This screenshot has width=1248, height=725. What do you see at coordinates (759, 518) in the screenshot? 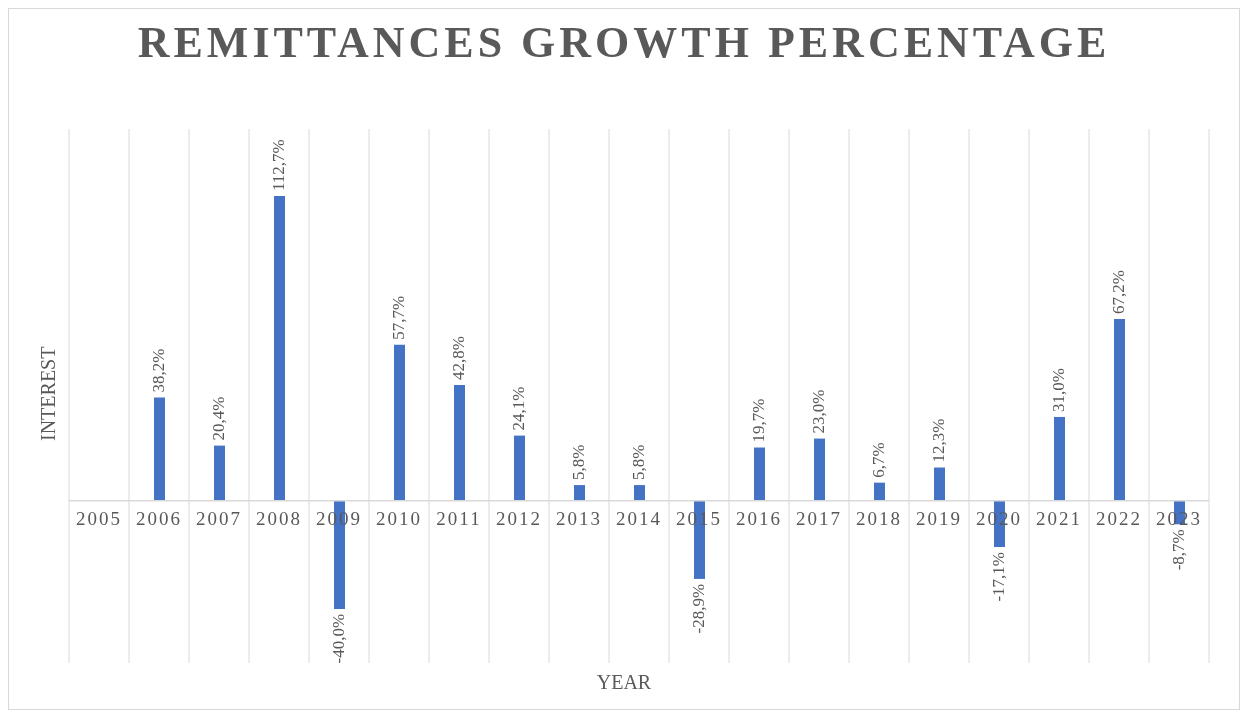
I see `x-tick-label: 2016` at bounding box center [759, 518].